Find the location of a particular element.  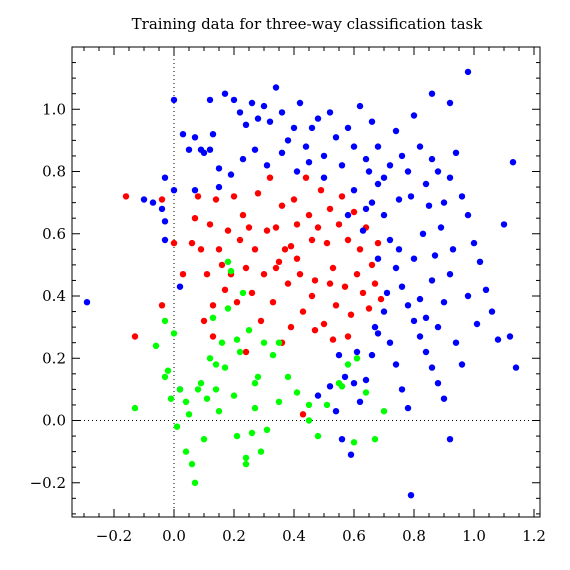

x-tick-label: −0.2 is located at coordinates (114, 536).